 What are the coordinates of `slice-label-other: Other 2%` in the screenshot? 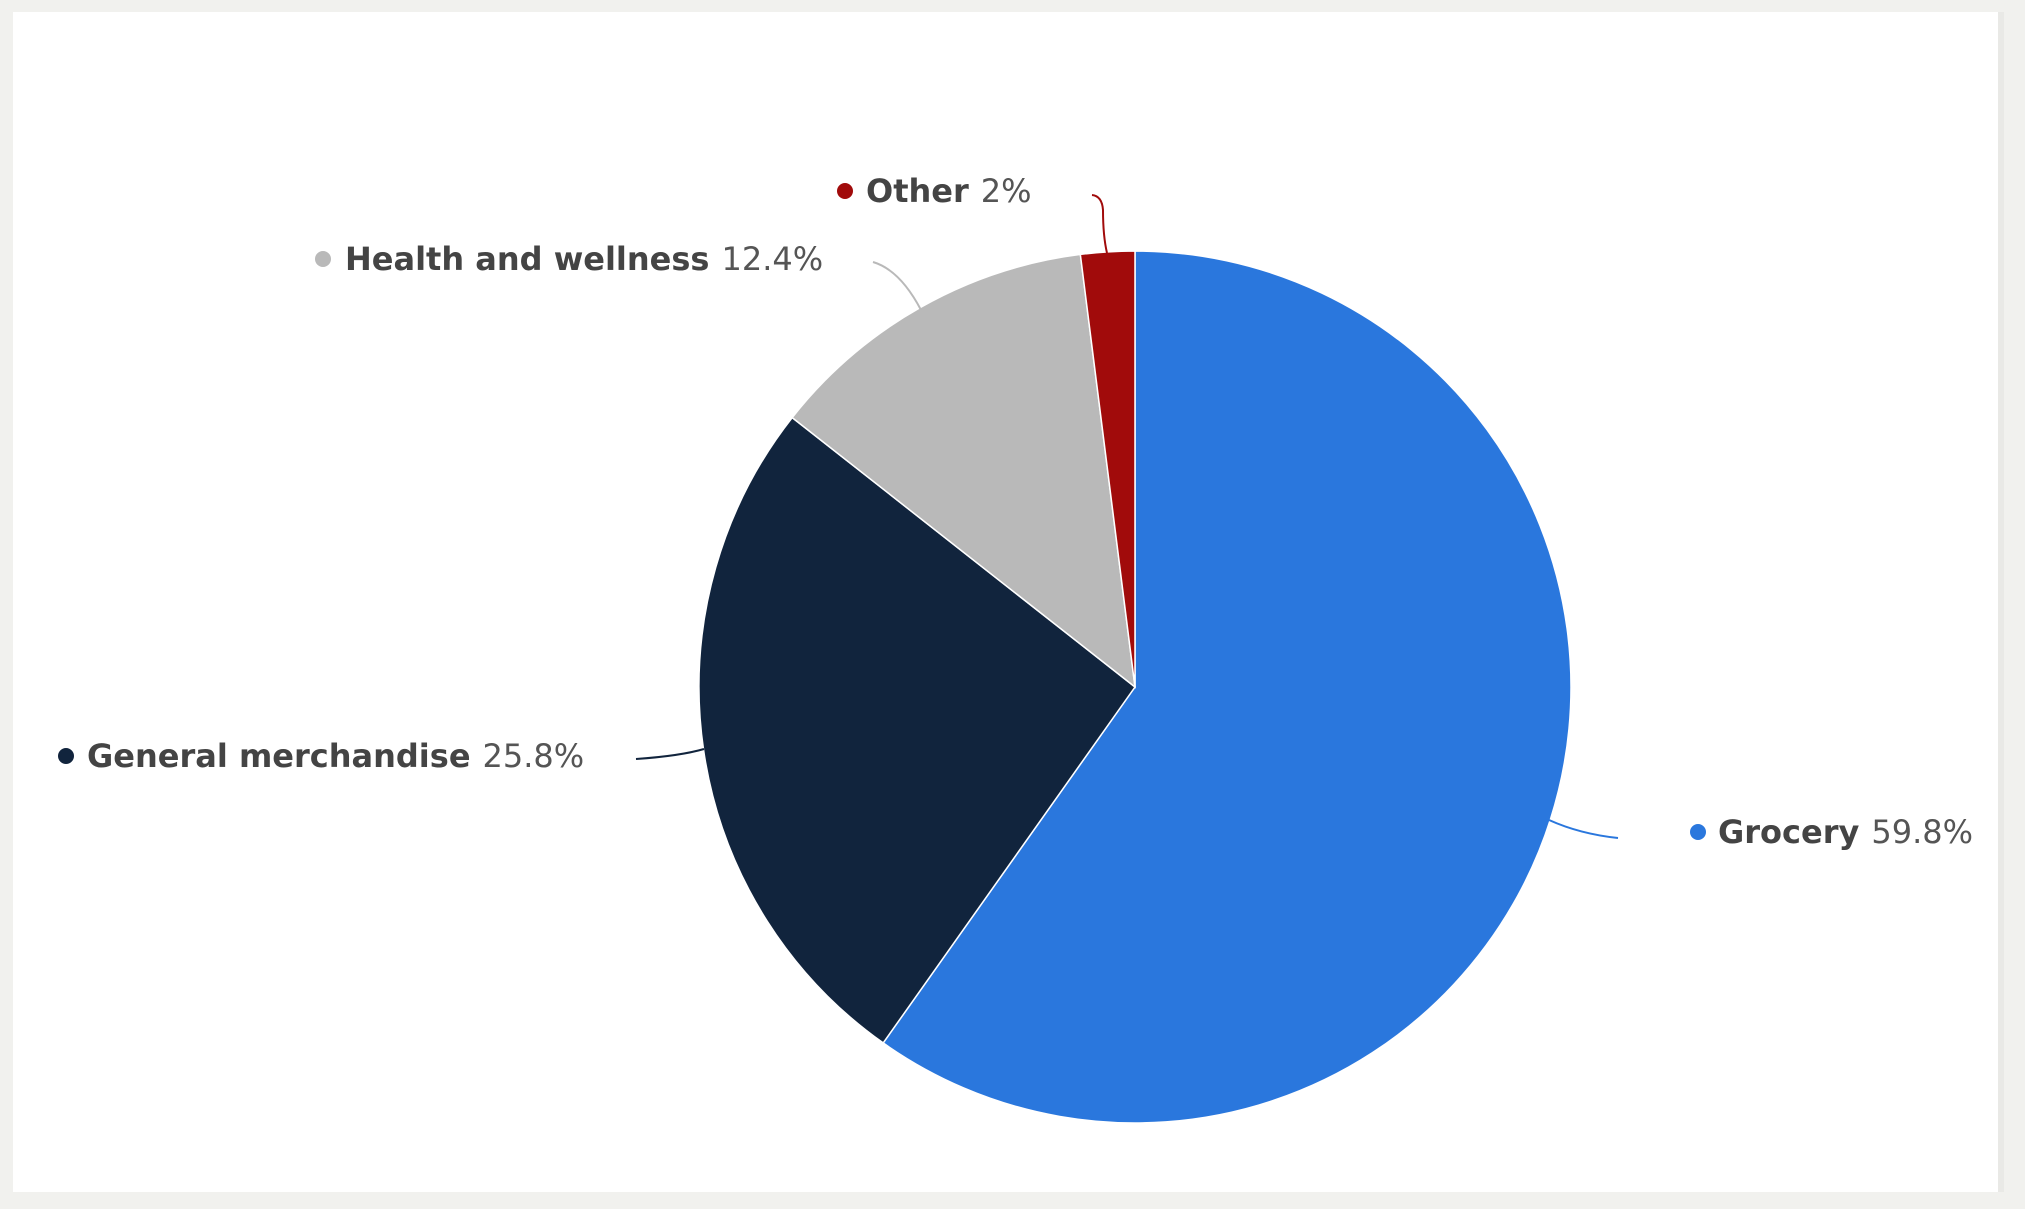 It's located at (934, 191).